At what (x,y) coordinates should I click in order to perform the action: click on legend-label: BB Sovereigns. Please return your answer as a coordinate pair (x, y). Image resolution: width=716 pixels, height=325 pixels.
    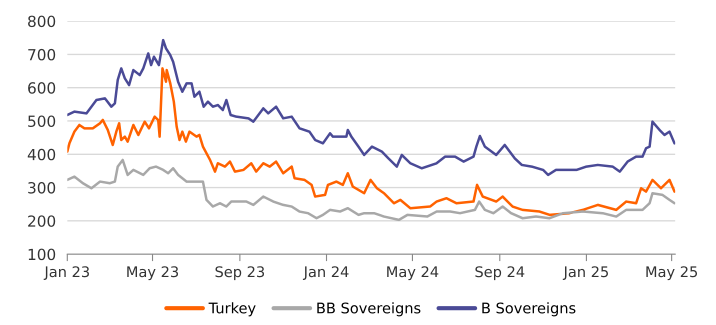
    Looking at the image, I should click on (368, 309).